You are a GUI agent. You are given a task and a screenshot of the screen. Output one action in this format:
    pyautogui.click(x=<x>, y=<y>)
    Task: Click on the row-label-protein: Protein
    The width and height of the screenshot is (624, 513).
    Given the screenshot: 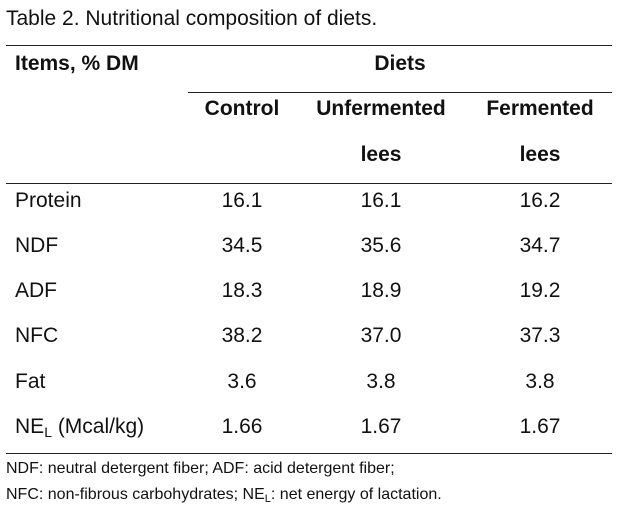 What is the action you would take?
    pyautogui.click(x=48, y=200)
    